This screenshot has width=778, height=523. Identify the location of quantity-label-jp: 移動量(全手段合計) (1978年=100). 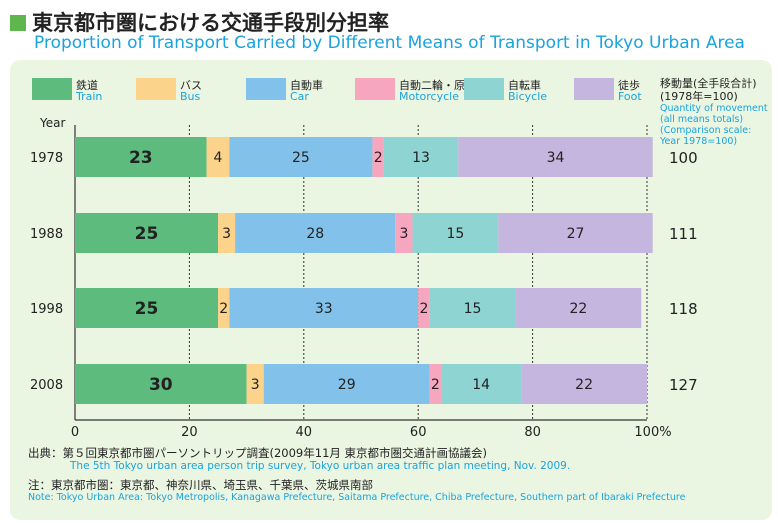
(708, 90).